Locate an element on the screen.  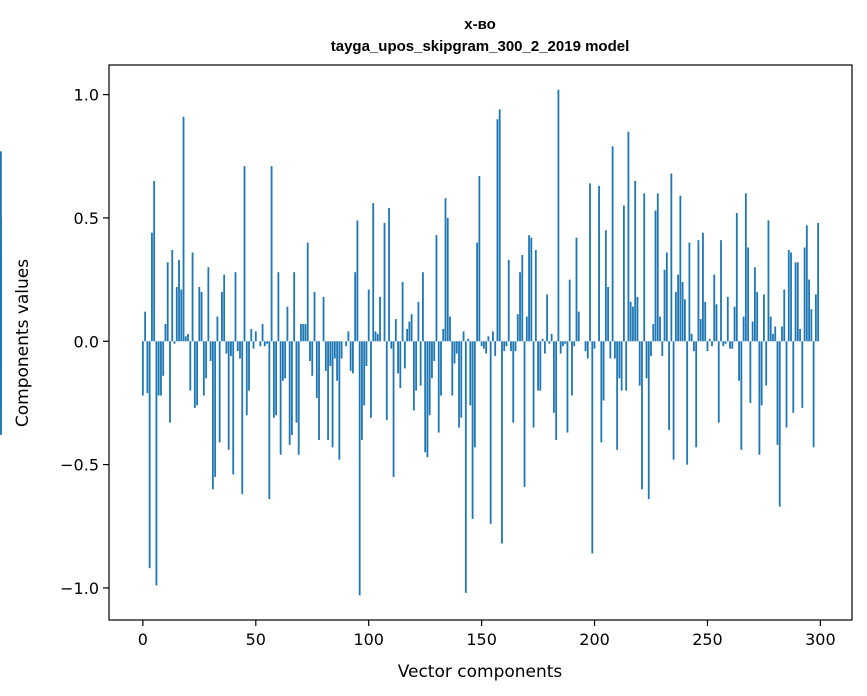
x-tick-label: 100 is located at coordinates (368, 639).